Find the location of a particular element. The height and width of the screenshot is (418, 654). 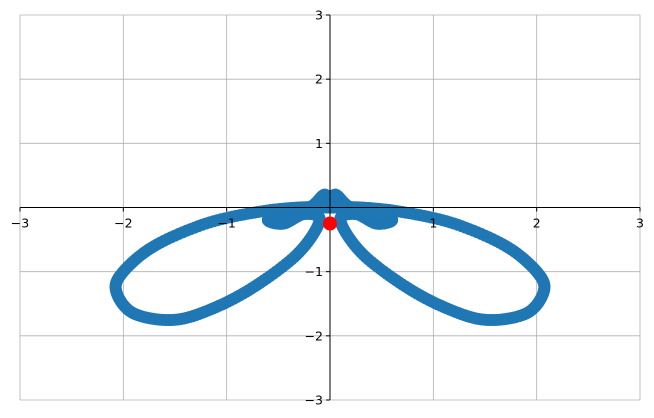

y-tick-label: −2 is located at coordinates (314, 335).